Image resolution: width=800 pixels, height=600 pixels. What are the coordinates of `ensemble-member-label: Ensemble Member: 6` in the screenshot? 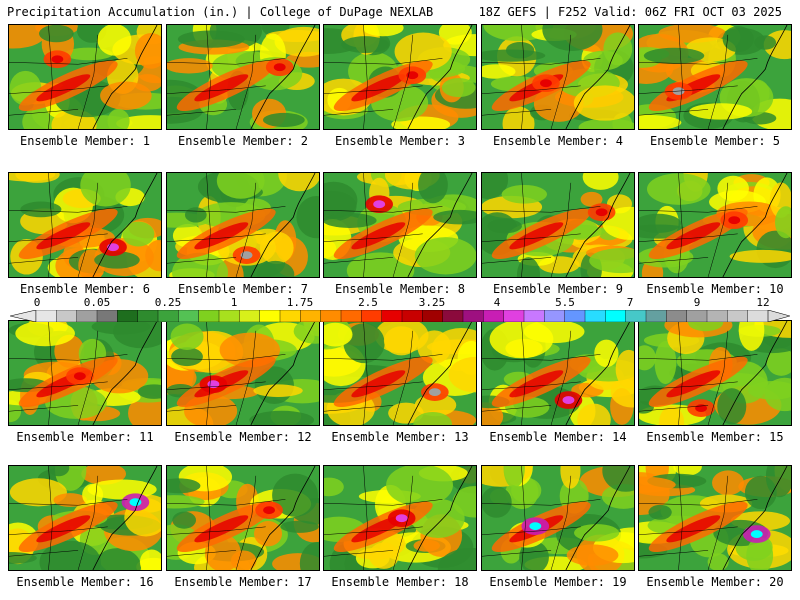 It's located at (85, 289).